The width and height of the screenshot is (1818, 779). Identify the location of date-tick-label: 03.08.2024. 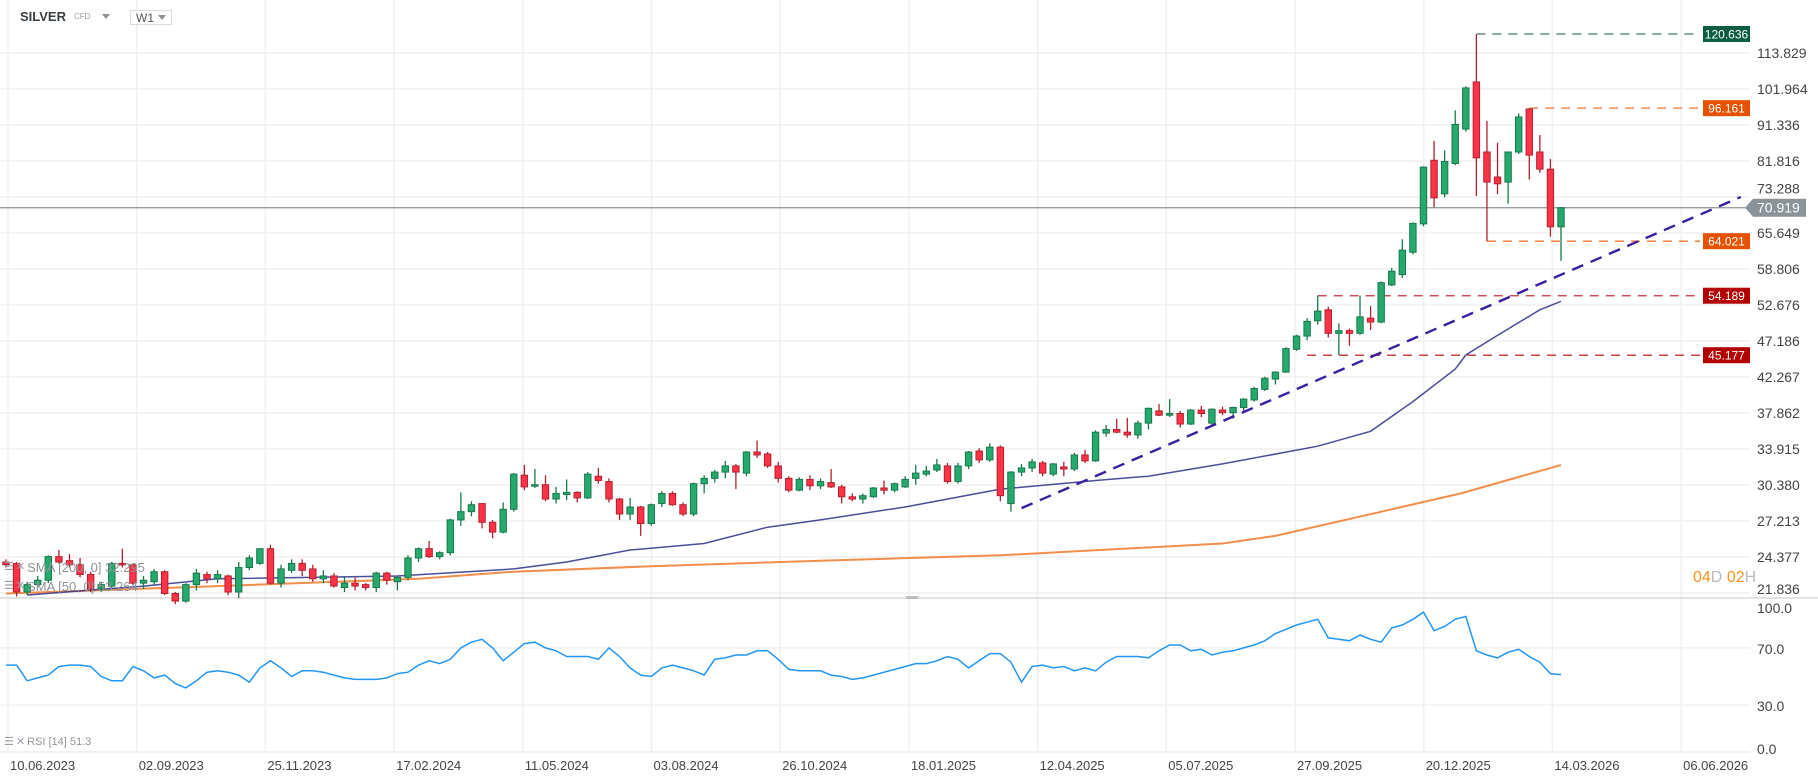
(686, 765).